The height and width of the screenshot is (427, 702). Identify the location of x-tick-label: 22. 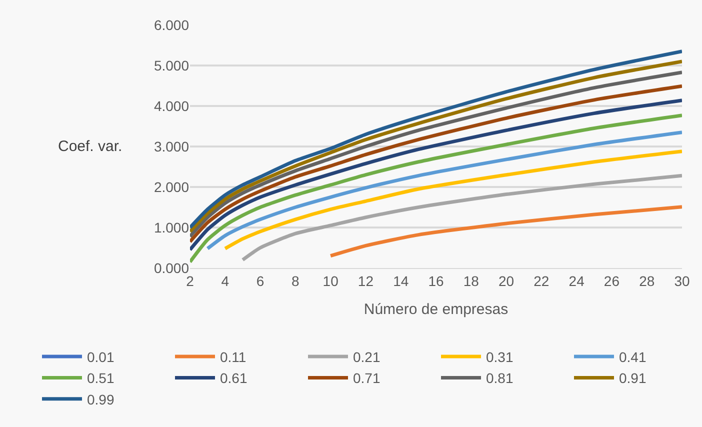
(542, 280).